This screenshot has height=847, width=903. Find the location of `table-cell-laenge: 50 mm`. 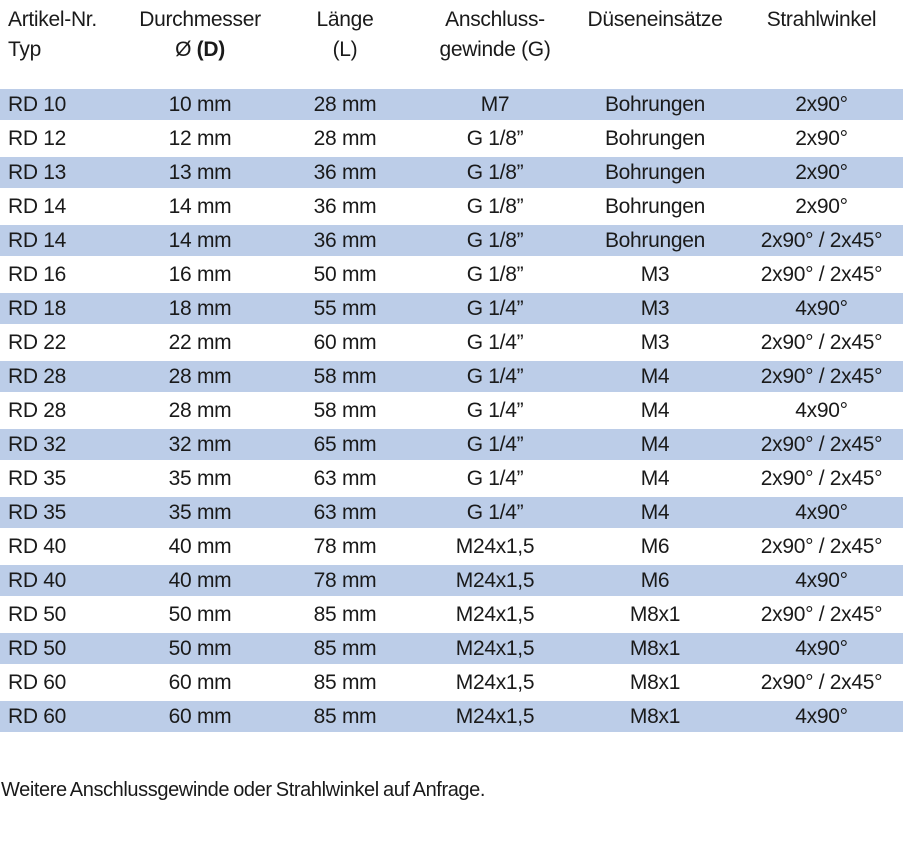

table-cell-laenge: 50 mm is located at coordinates (345, 274).